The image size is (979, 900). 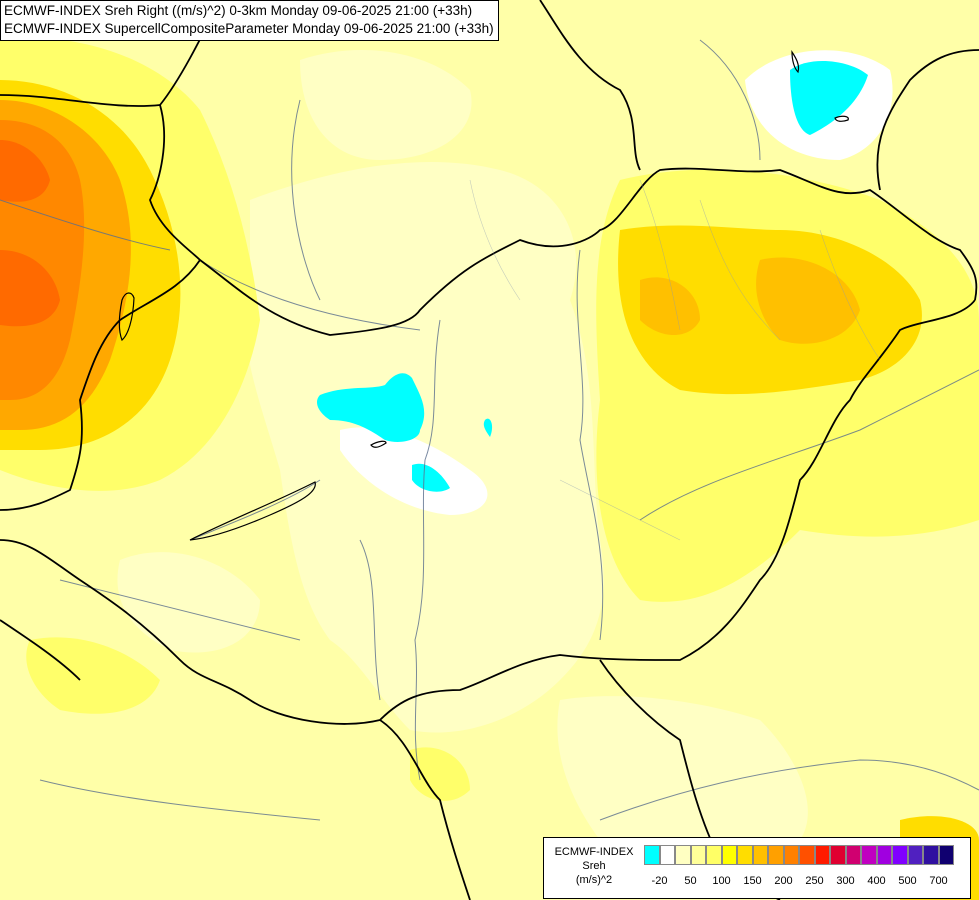 I want to click on legend-tick-label: -20, so click(x=659, y=881).